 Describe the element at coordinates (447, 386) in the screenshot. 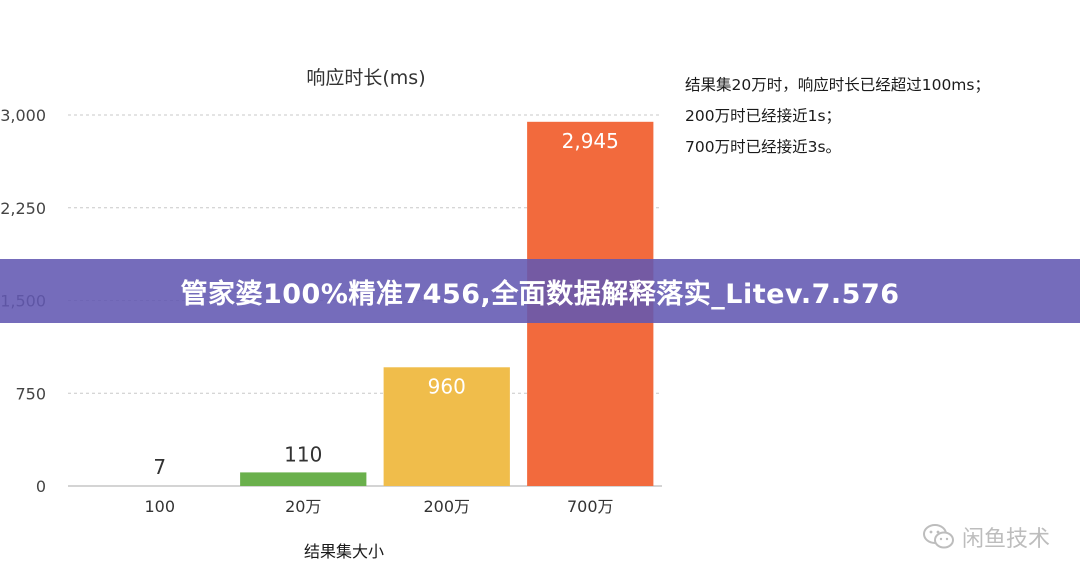

I see `data-label: 960` at that location.